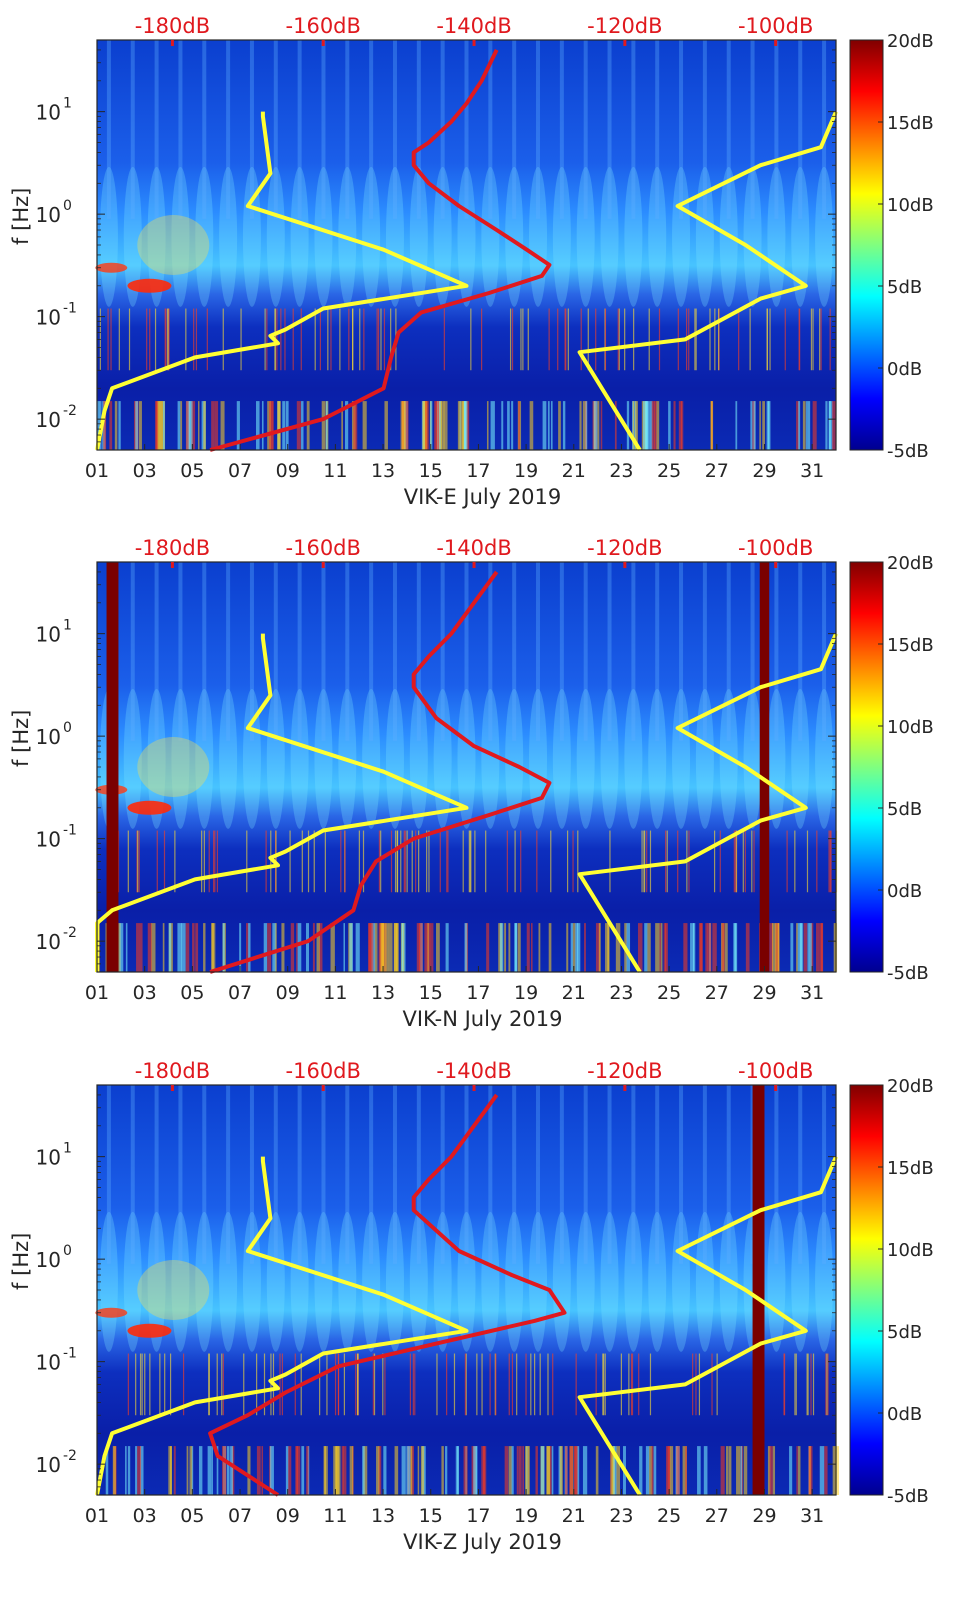 The width and height of the screenshot is (962, 1599). Describe the element at coordinates (172, 26) in the screenshot. I see `top-db-tick-label: -180dB` at that location.